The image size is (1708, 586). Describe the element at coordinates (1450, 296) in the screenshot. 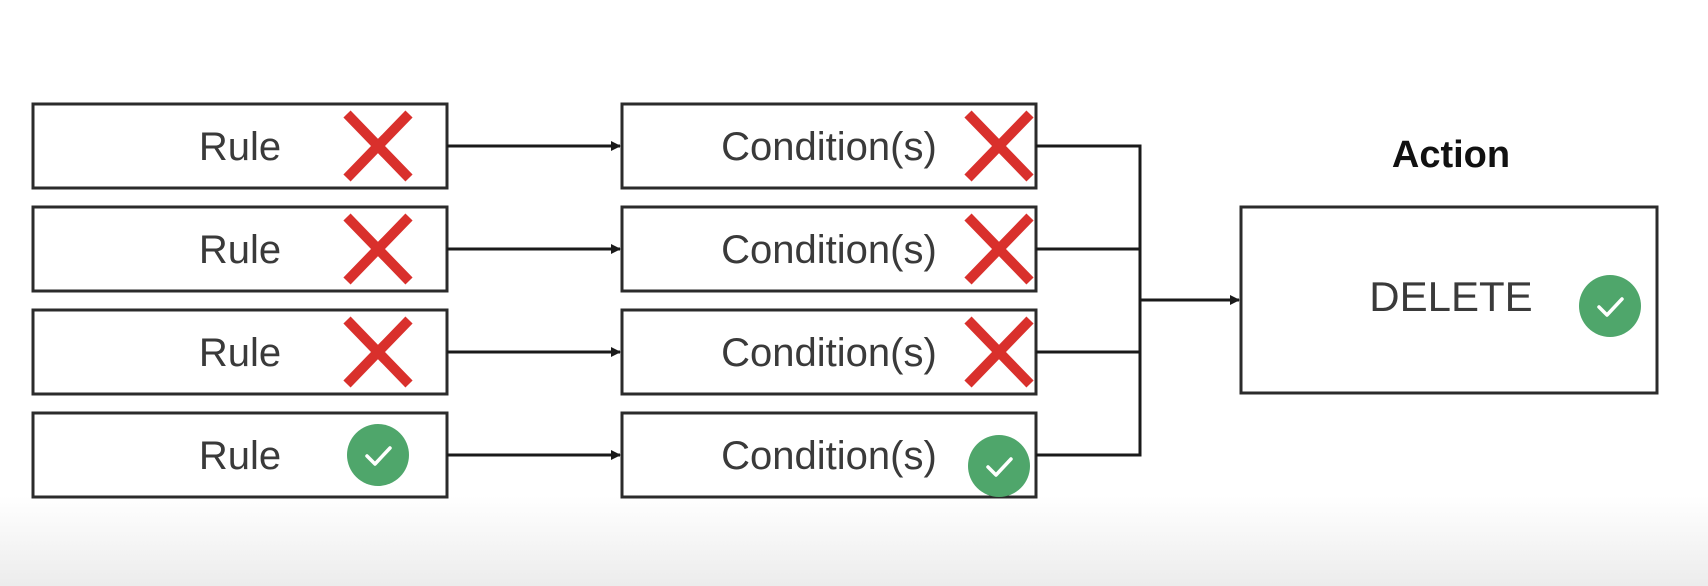

I see `action-label: DELETE` at that location.